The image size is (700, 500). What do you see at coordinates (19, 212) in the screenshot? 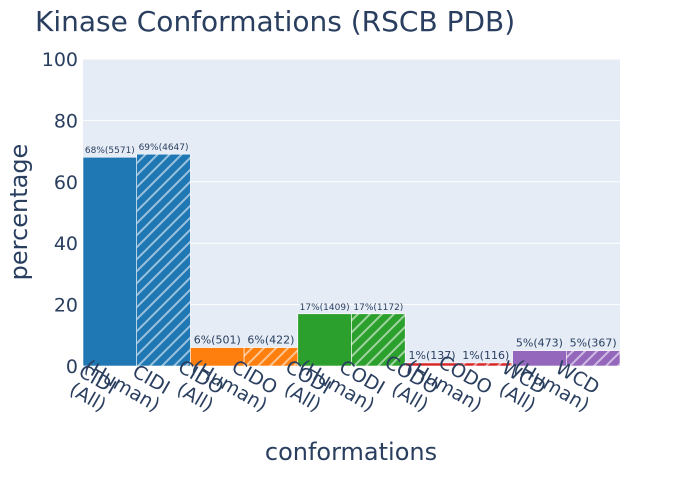
I see `y-axis-title: percentage` at bounding box center [19, 212].